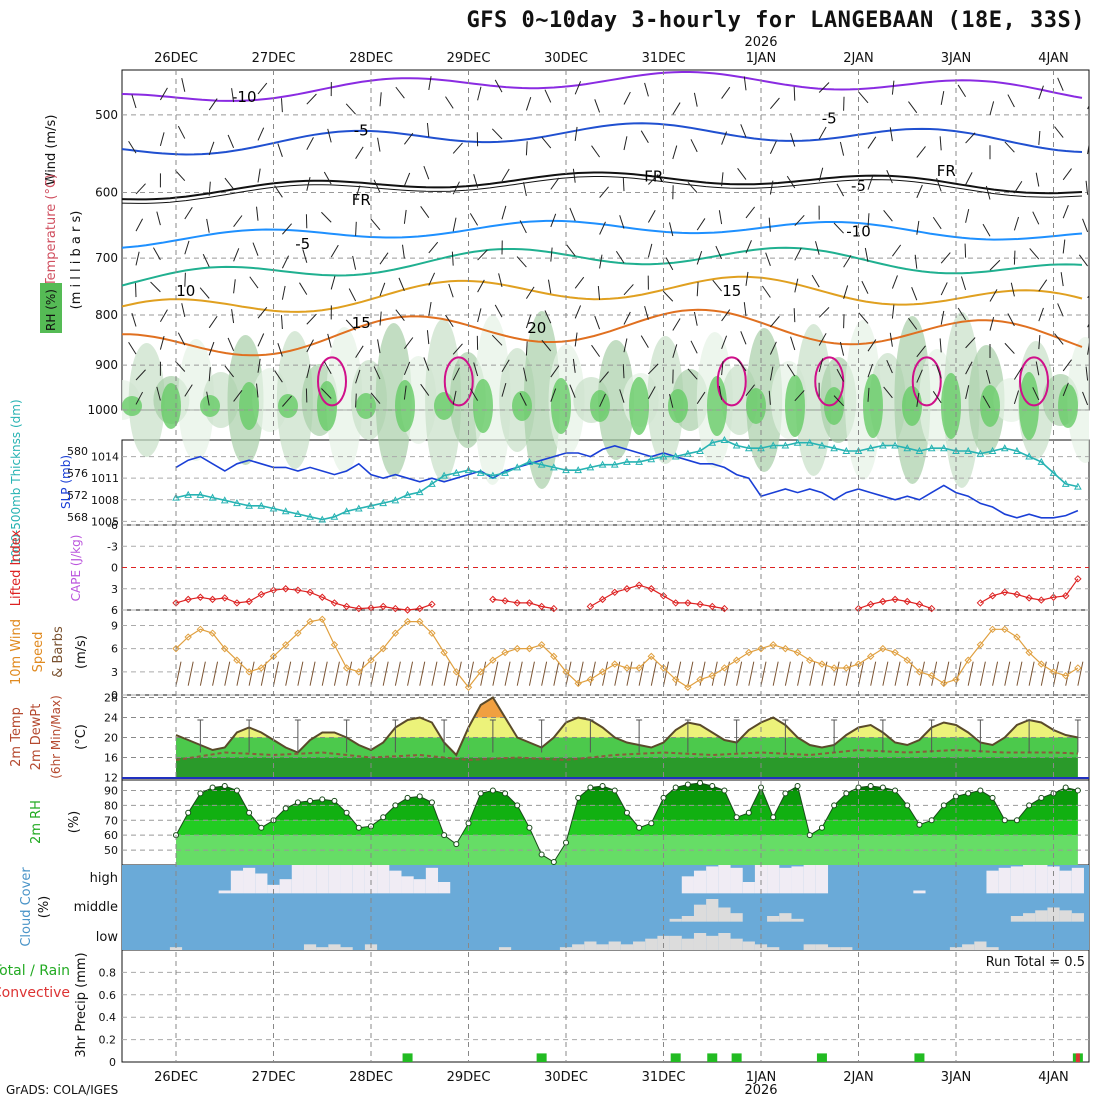  I want to click on precip-bar, so click(712, 1057).